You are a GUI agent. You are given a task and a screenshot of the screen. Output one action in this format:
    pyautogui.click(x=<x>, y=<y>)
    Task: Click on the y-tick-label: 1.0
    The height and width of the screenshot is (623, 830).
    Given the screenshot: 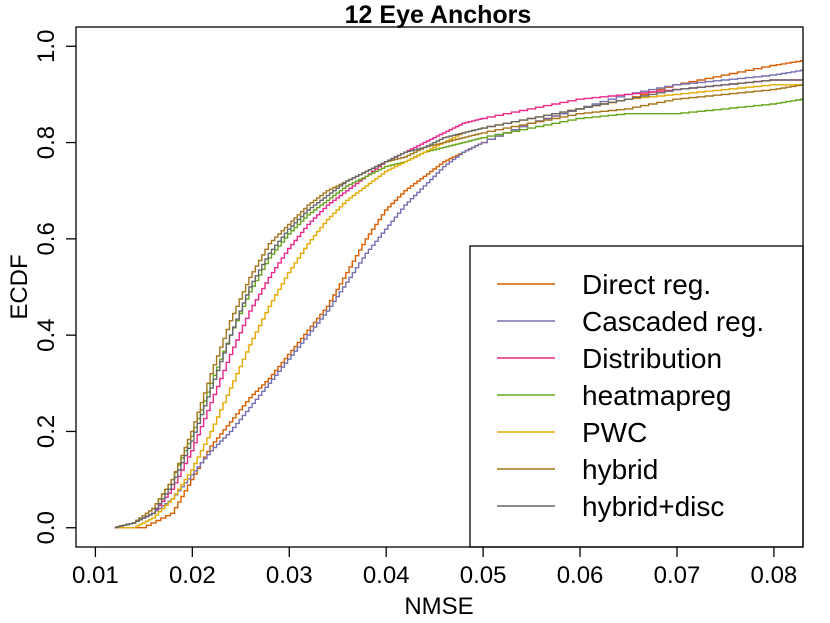 What is the action you would take?
    pyautogui.click(x=46, y=46)
    